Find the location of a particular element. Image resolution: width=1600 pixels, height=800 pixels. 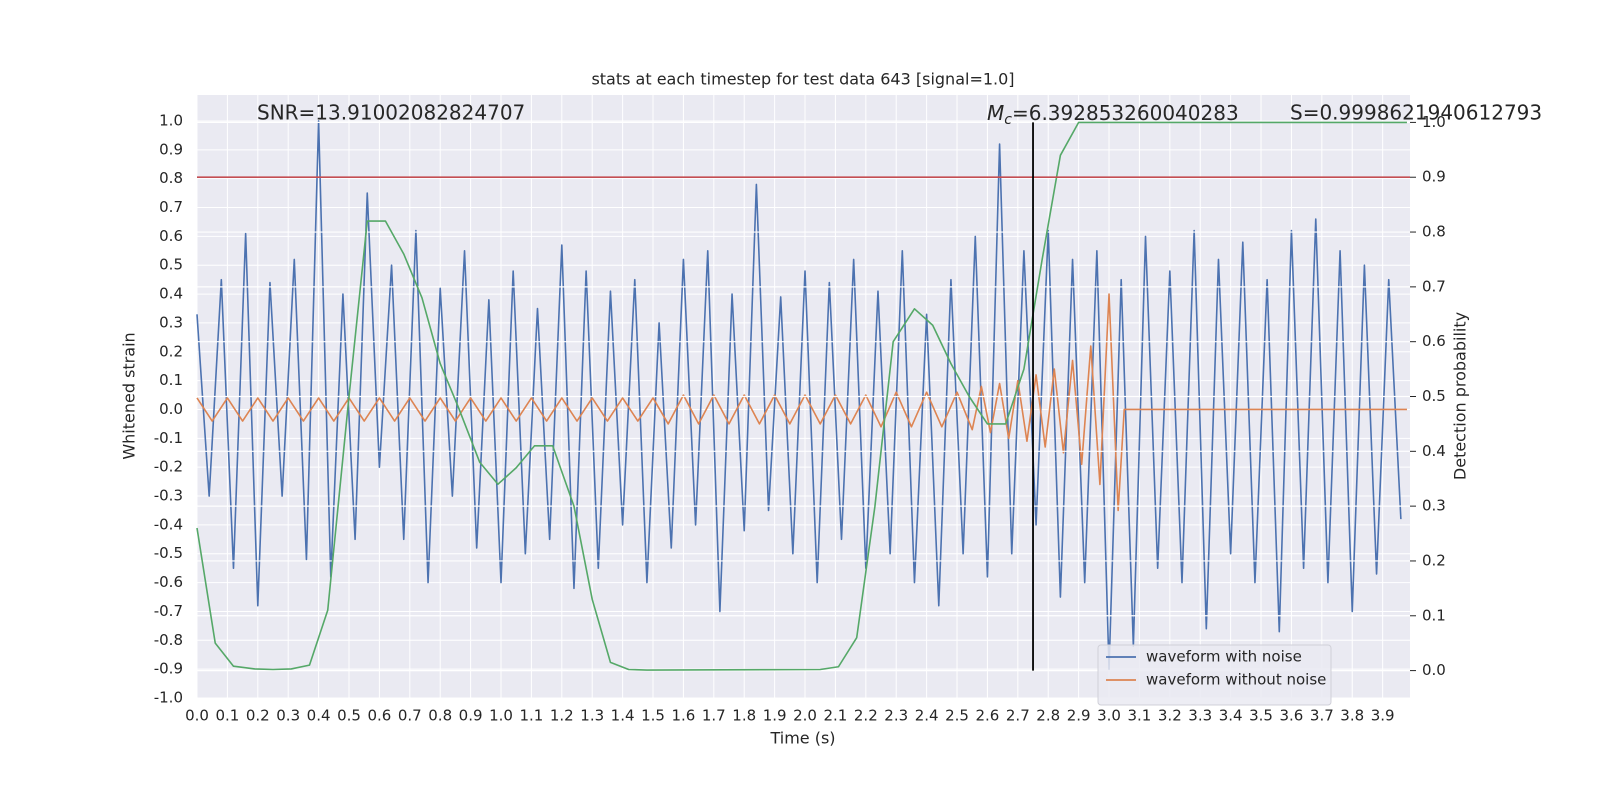

x-tick-label: 3.7 is located at coordinates (1322, 716).